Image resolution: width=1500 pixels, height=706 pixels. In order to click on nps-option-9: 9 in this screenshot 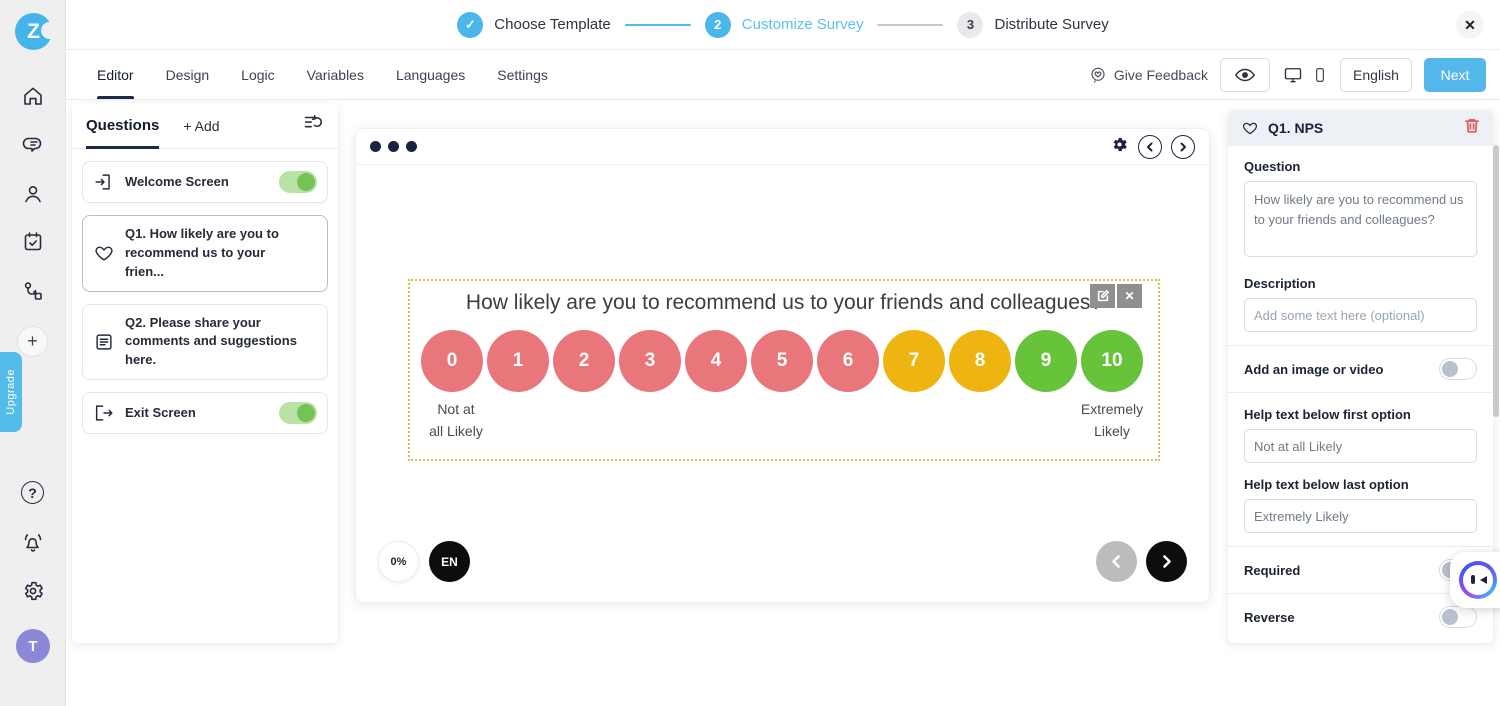, I will do `click(1046, 361)`.